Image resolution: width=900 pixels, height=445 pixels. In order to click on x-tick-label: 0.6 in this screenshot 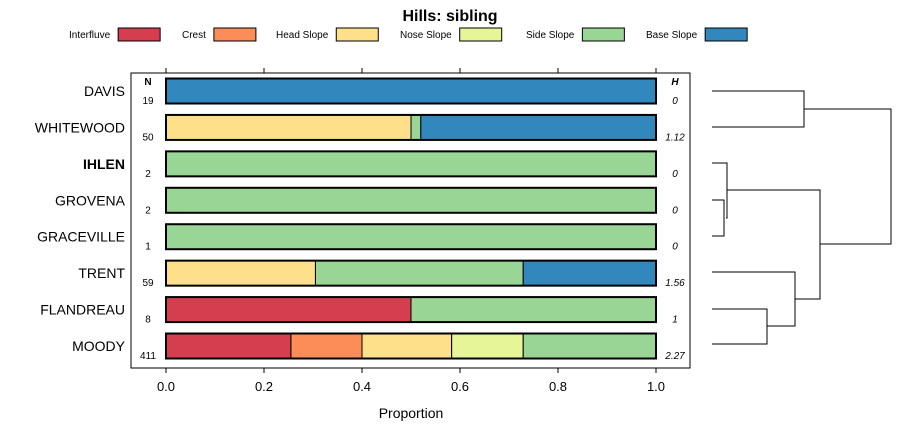, I will do `click(460, 386)`.